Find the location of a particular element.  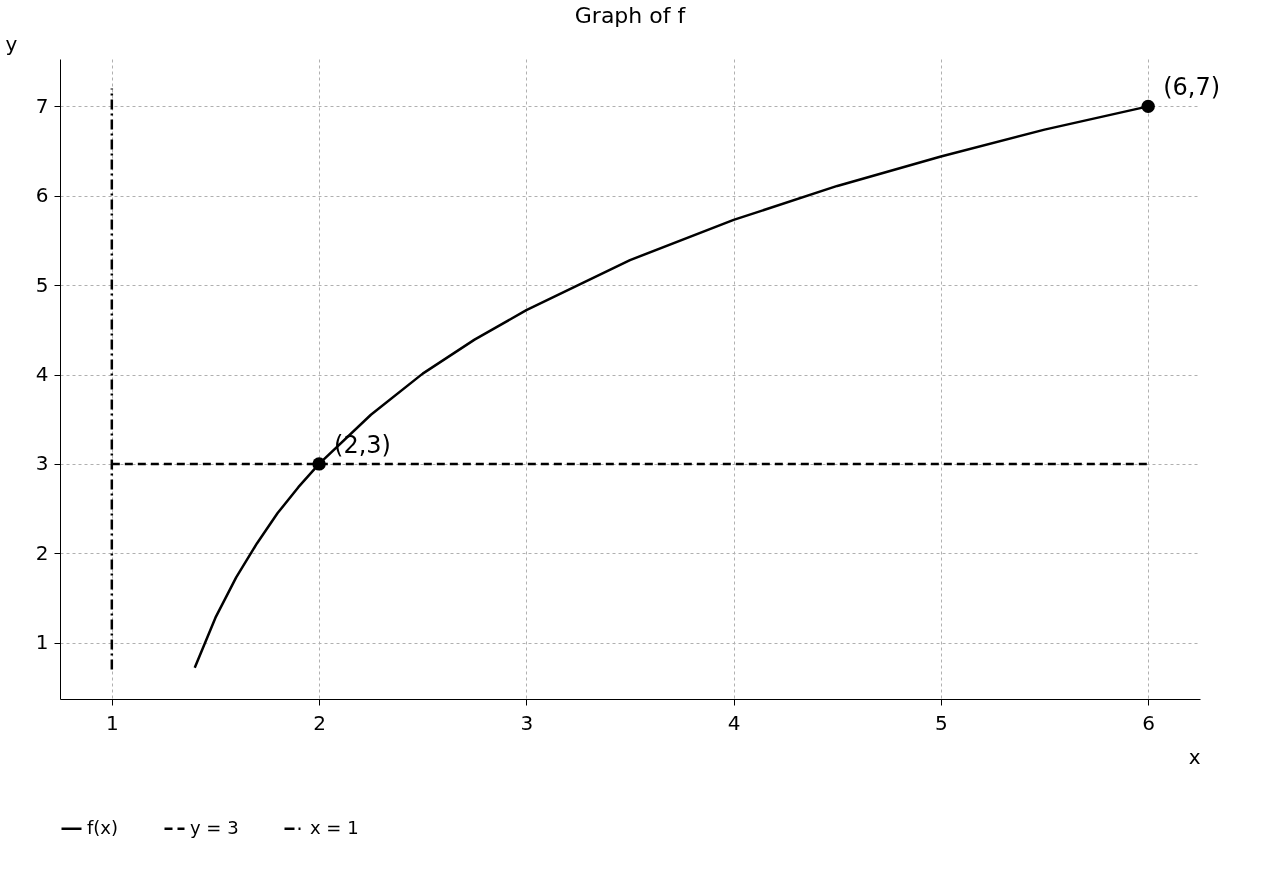

y-tick-label: 3 is located at coordinates (42, 463).